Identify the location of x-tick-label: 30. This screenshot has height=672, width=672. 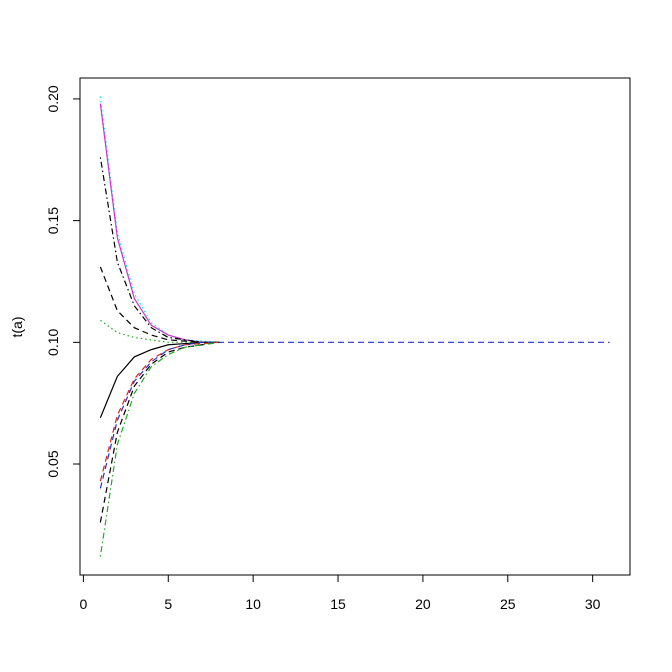
(593, 604).